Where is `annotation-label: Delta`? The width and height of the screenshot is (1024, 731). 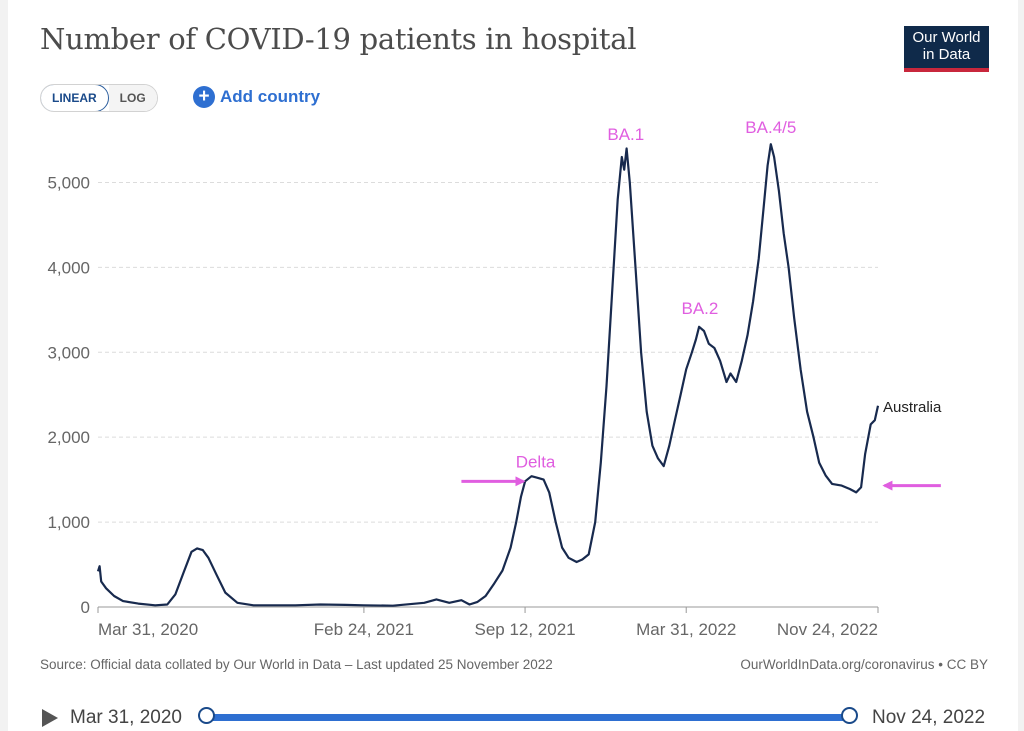 annotation-label: Delta is located at coordinates (536, 462).